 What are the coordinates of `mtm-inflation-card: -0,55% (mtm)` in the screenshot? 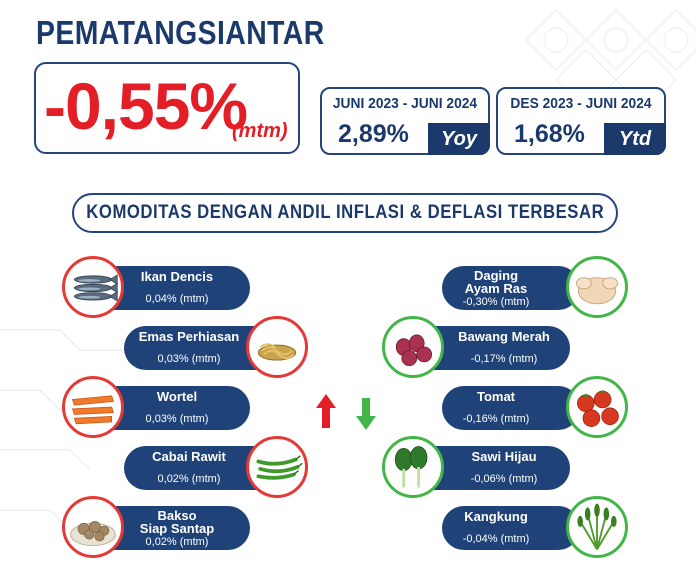 It's located at (167, 108).